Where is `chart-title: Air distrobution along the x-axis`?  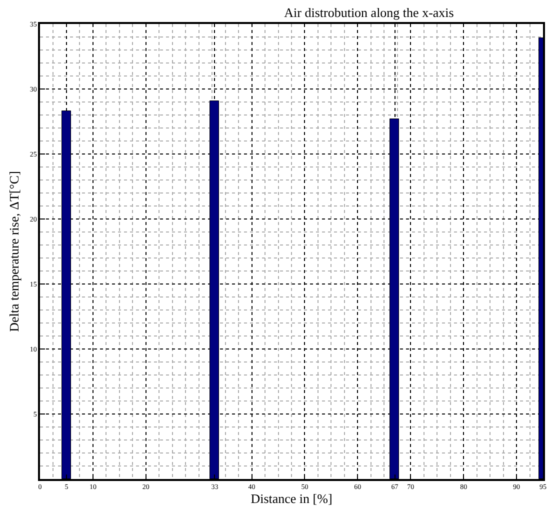 chart-title: Air distrobution along the x-axis is located at coordinates (369, 12).